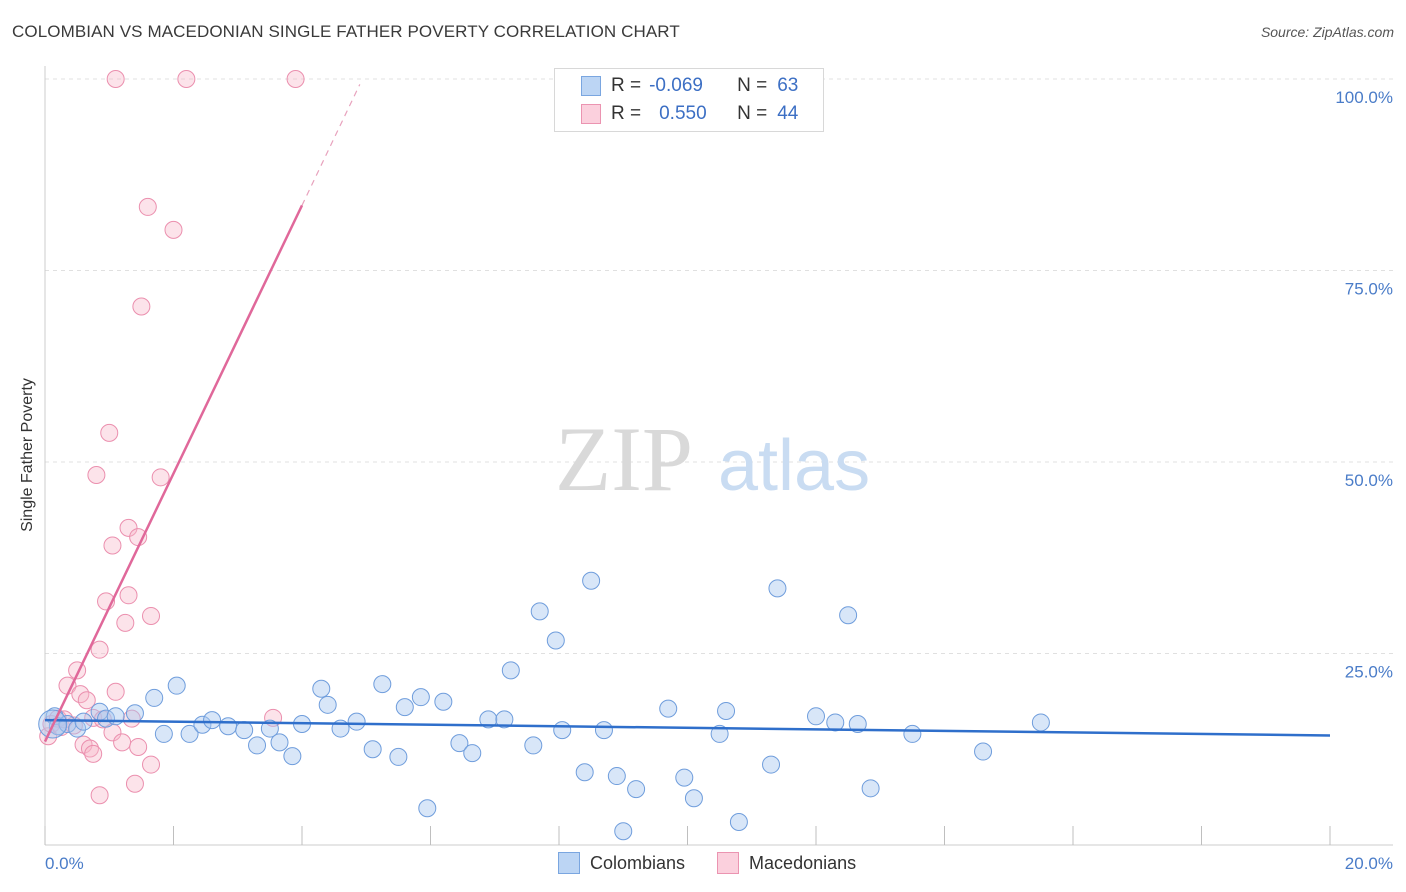 The image size is (1406, 892). What do you see at coordinates (689, 100) in the screenshot?
I see `stats-legend: R = -0.069 N = 63 R = 0.550 N = 44` at bounding box center [689, 100].